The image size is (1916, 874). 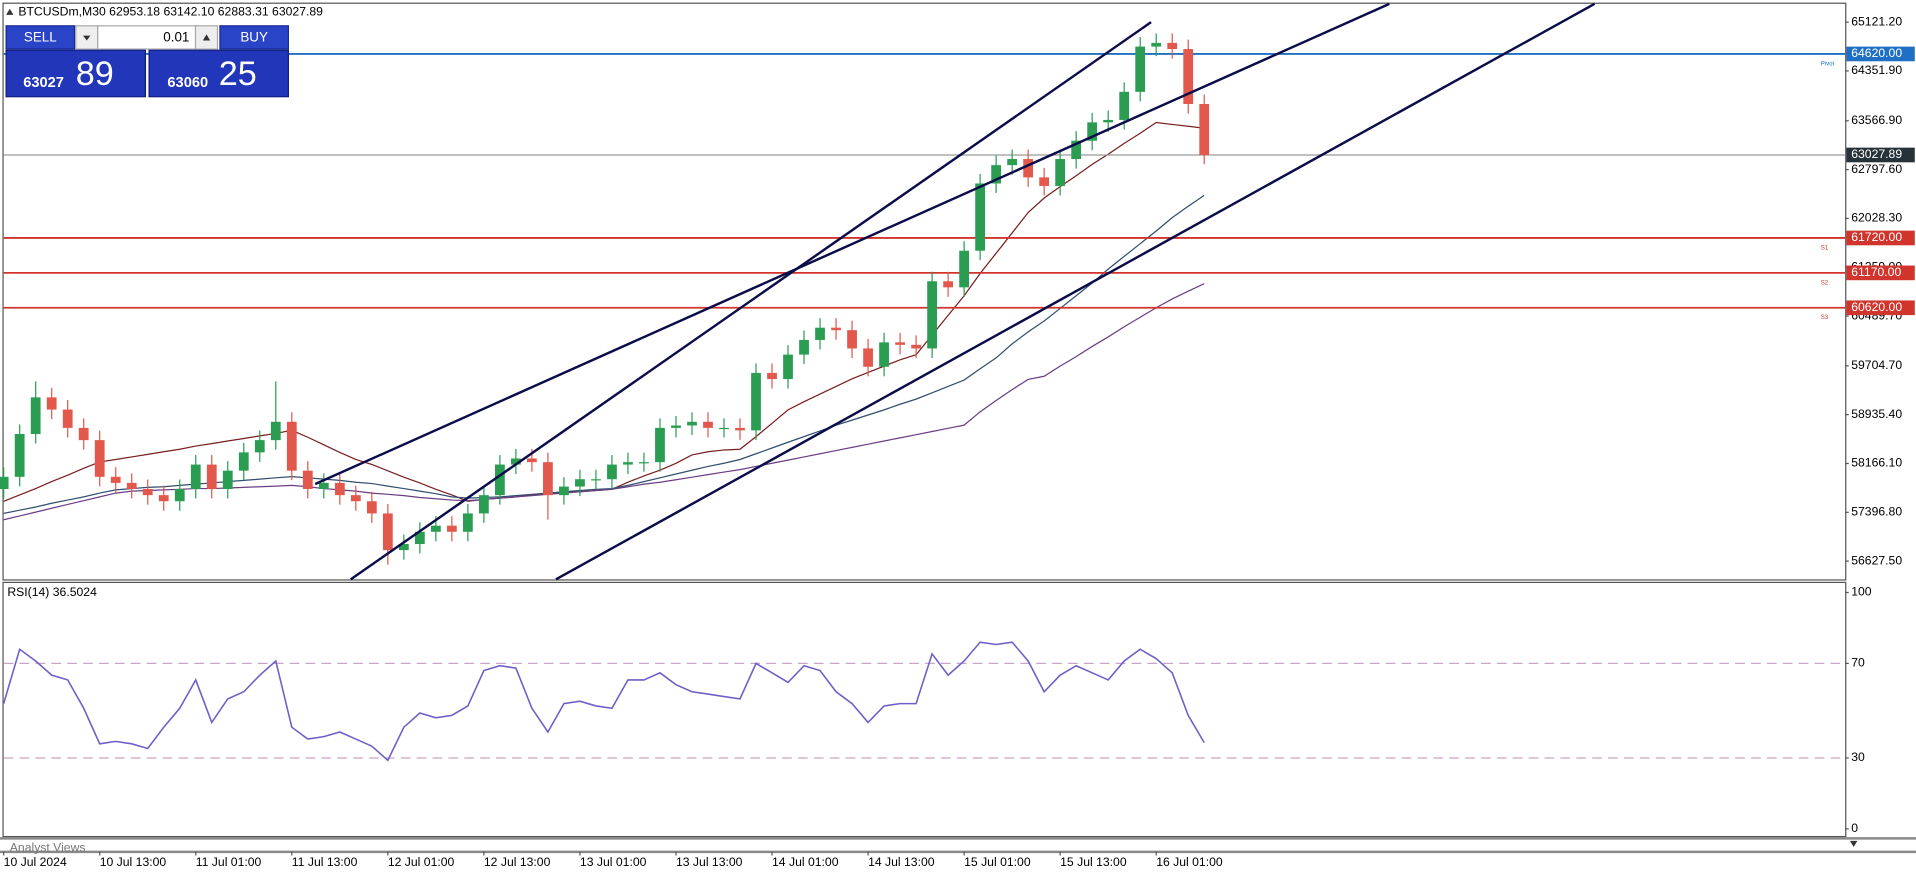 I want to click on rsi-title: RSI(14) 36.5024, so click(x=52, y=592).